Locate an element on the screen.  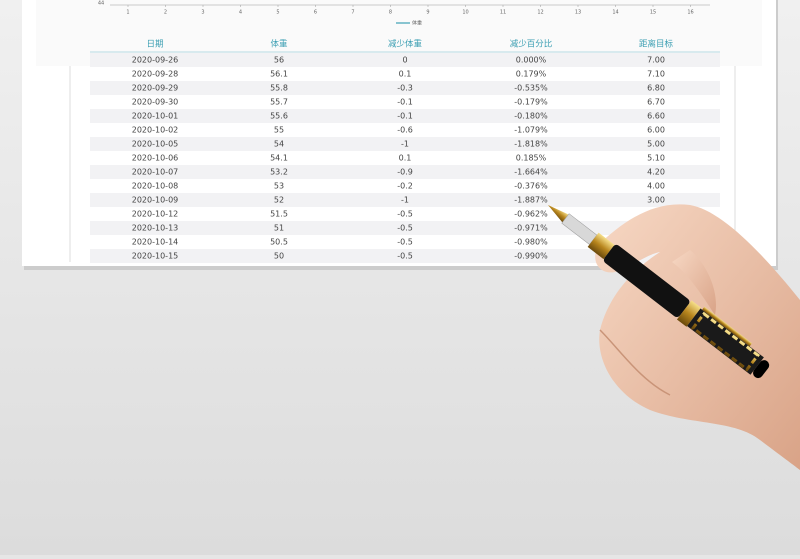
cell: 6.70 is located at coordinates (656, 102).